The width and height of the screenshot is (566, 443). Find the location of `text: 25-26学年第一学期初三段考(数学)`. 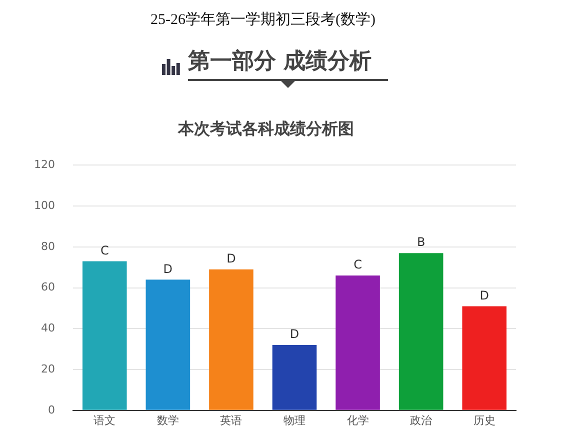

text: 25-26学年第一学期初三段考(数学) is located at coordinates (263, 19).